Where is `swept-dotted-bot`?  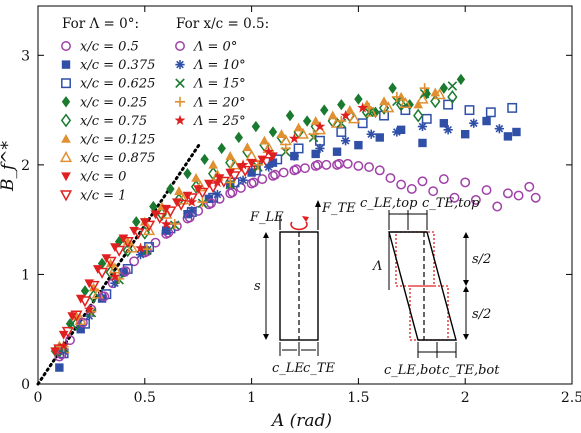
swept-dotted-bot is located at coordinates (429, 313).